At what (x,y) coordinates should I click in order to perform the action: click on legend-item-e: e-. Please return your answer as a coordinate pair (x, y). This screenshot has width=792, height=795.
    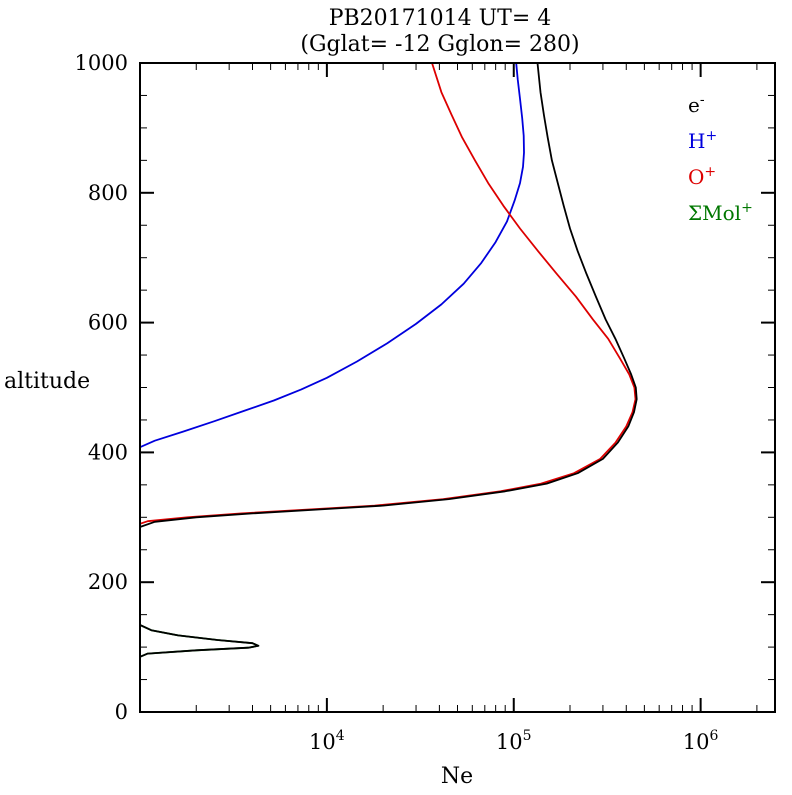
    Looking at the image, I should click on (696, 104).